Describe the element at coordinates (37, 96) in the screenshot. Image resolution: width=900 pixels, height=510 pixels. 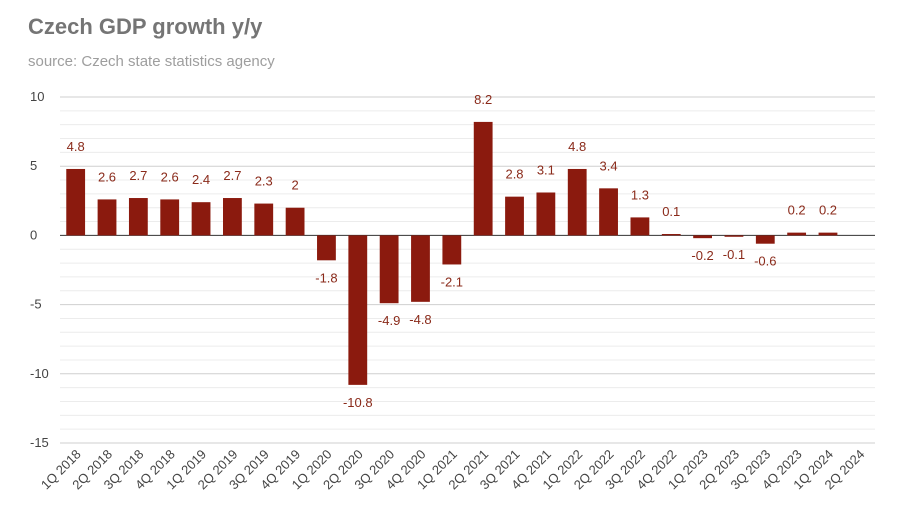
I see `y-tick-label: 10` at that location.